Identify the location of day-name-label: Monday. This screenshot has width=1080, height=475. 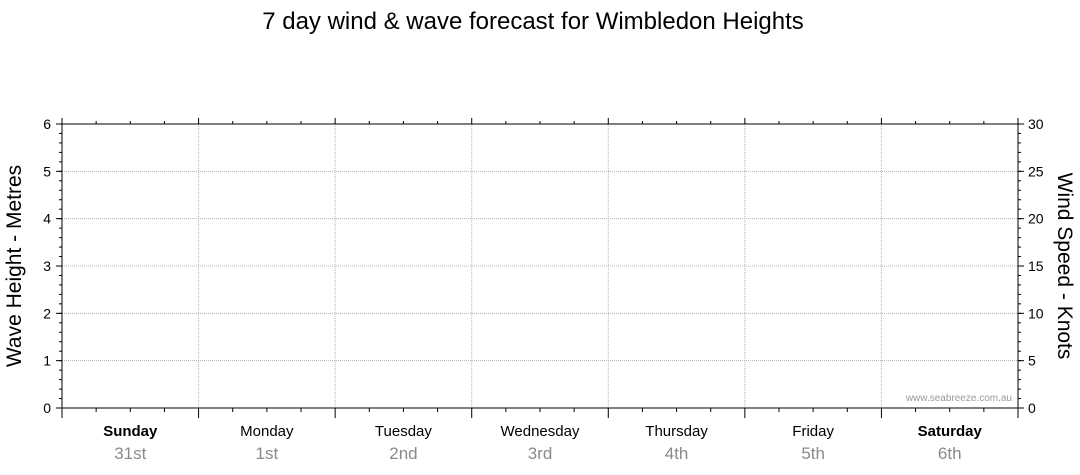
(267, 431).